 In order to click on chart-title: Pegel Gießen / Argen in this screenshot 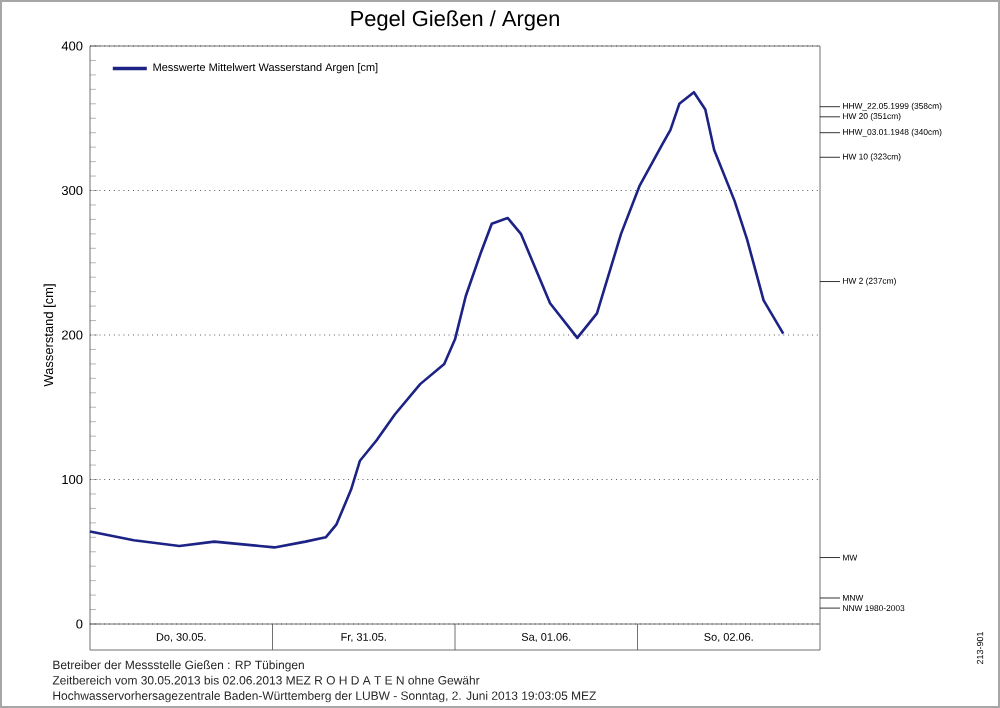, I will do `click(455, 20)`.